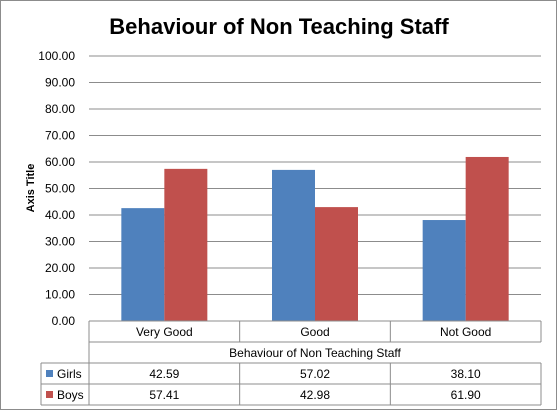 The width and height of the screenshot is (557, 410). What do you see at coordinates (70, 395) in the screenshot?
I see `legend-label-boys: Boys` at bounding box center [70, 395].